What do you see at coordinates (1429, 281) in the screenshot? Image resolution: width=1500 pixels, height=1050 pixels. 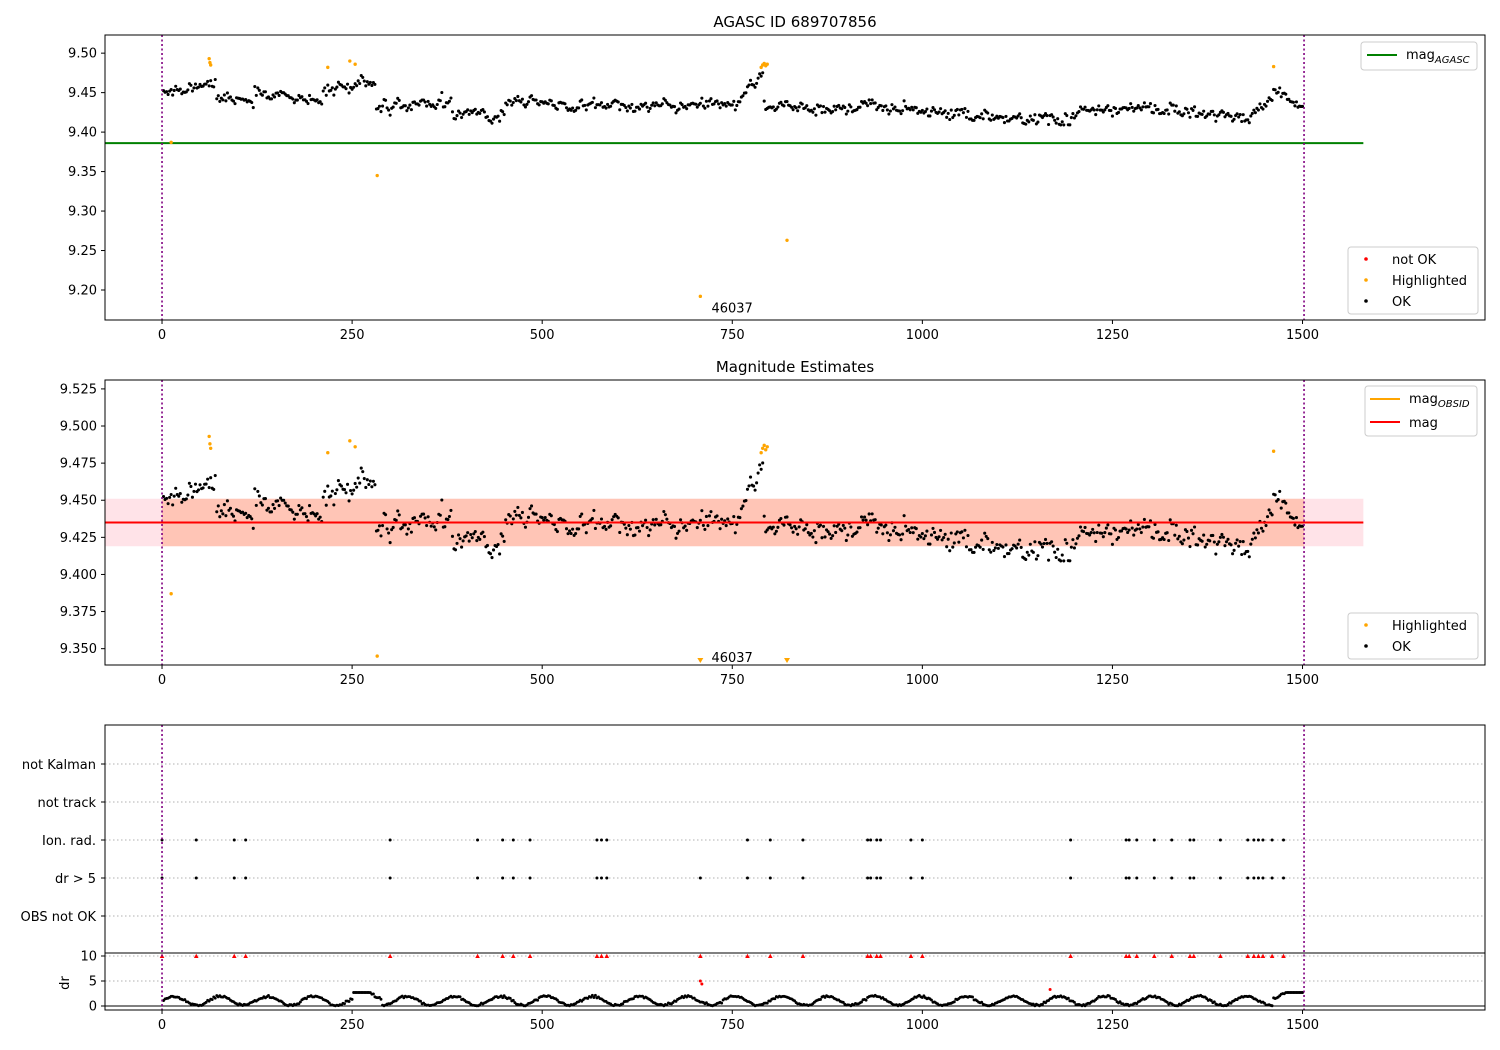 I see `legend-highlighted-label: Highlighted` at bounding box center [1429, 281].